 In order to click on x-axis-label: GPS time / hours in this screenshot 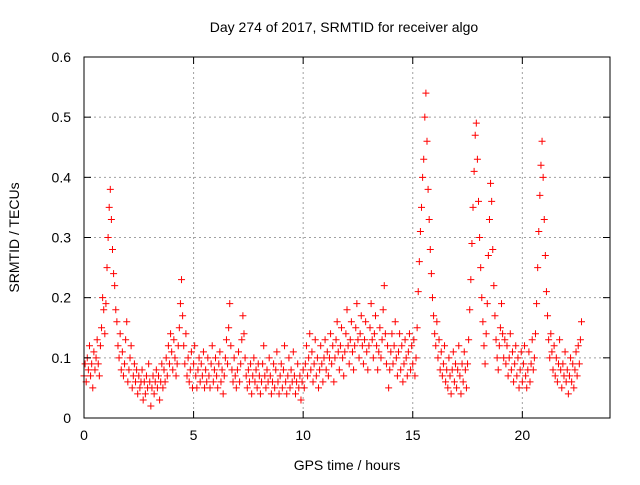, I will do `click(347, 465)`.